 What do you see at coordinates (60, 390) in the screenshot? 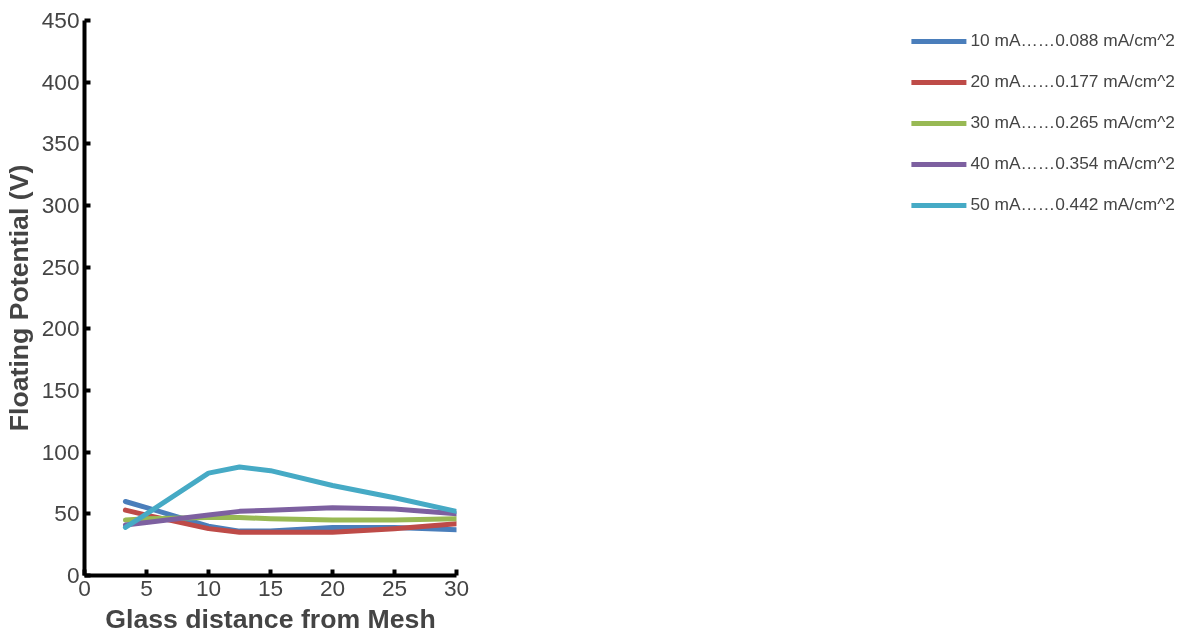
I see `y-tick-label: 150` at bounding box center [60, 390].